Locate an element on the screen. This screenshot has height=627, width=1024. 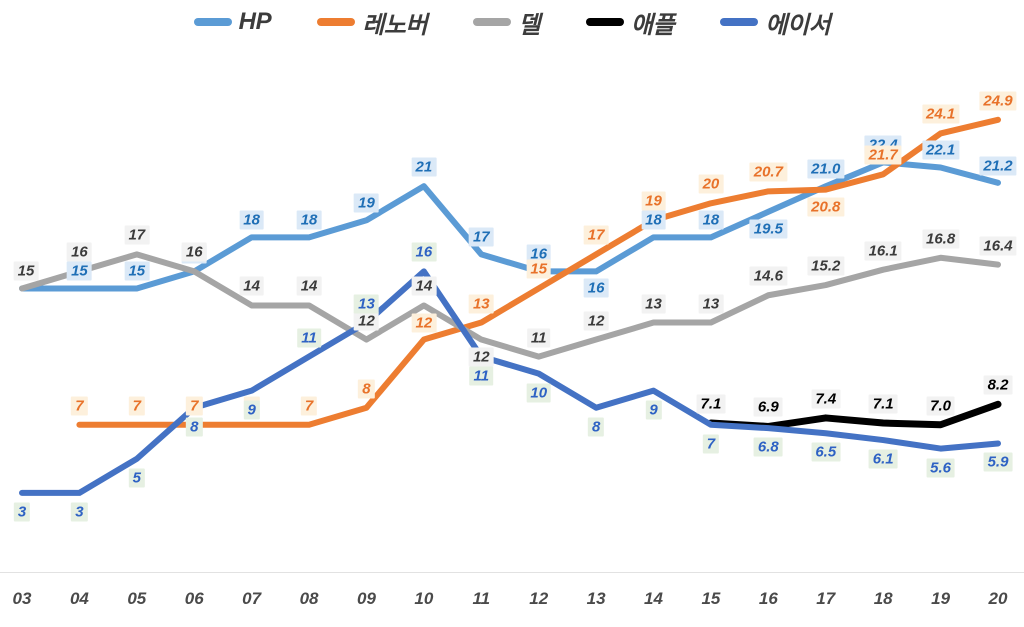
legend-item-dell: 델 is located at coordinates (506, 22).